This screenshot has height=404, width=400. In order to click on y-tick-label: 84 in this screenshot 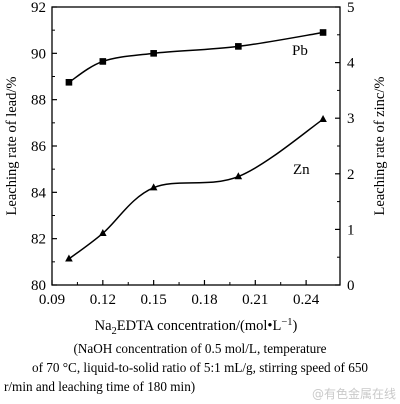, I will do `click(39, 193)`.